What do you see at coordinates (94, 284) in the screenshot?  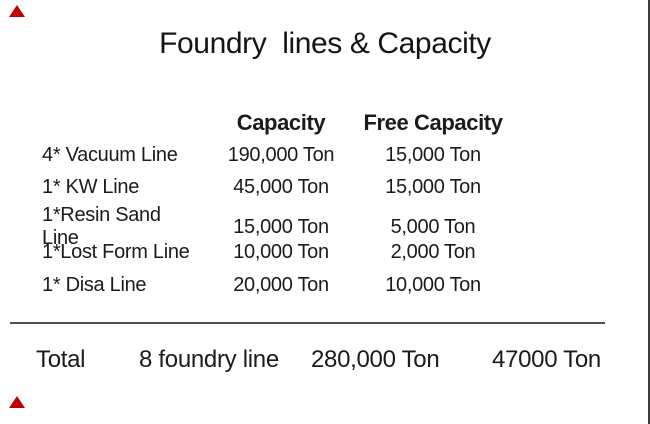 I see `row-label: 1* Disa Line` at bounding box center [94, 284].